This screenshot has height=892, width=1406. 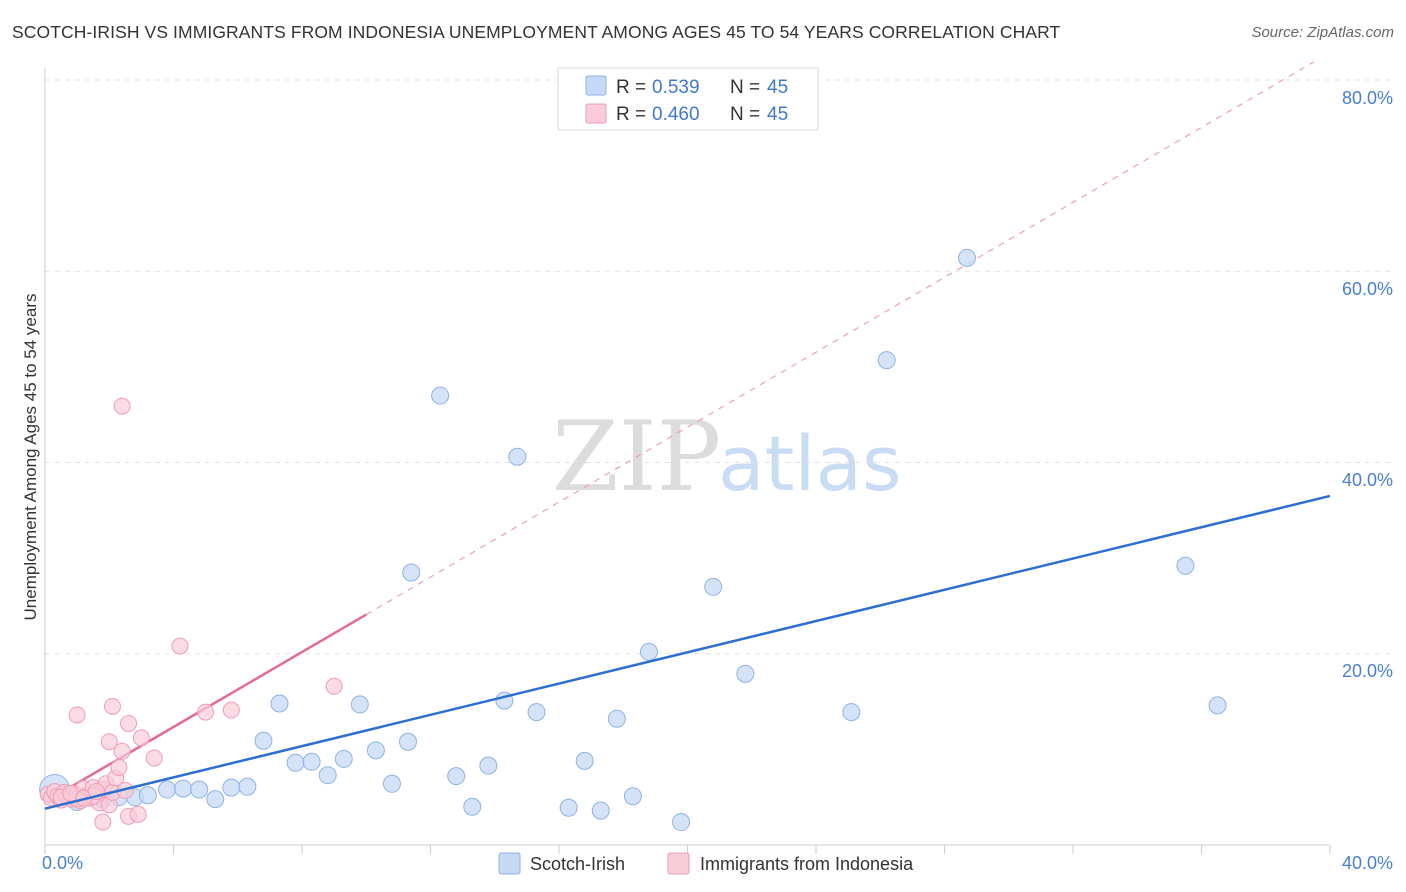 I want to click on y-tick-label-80: 80.0%, so click(x=1367, y=98).